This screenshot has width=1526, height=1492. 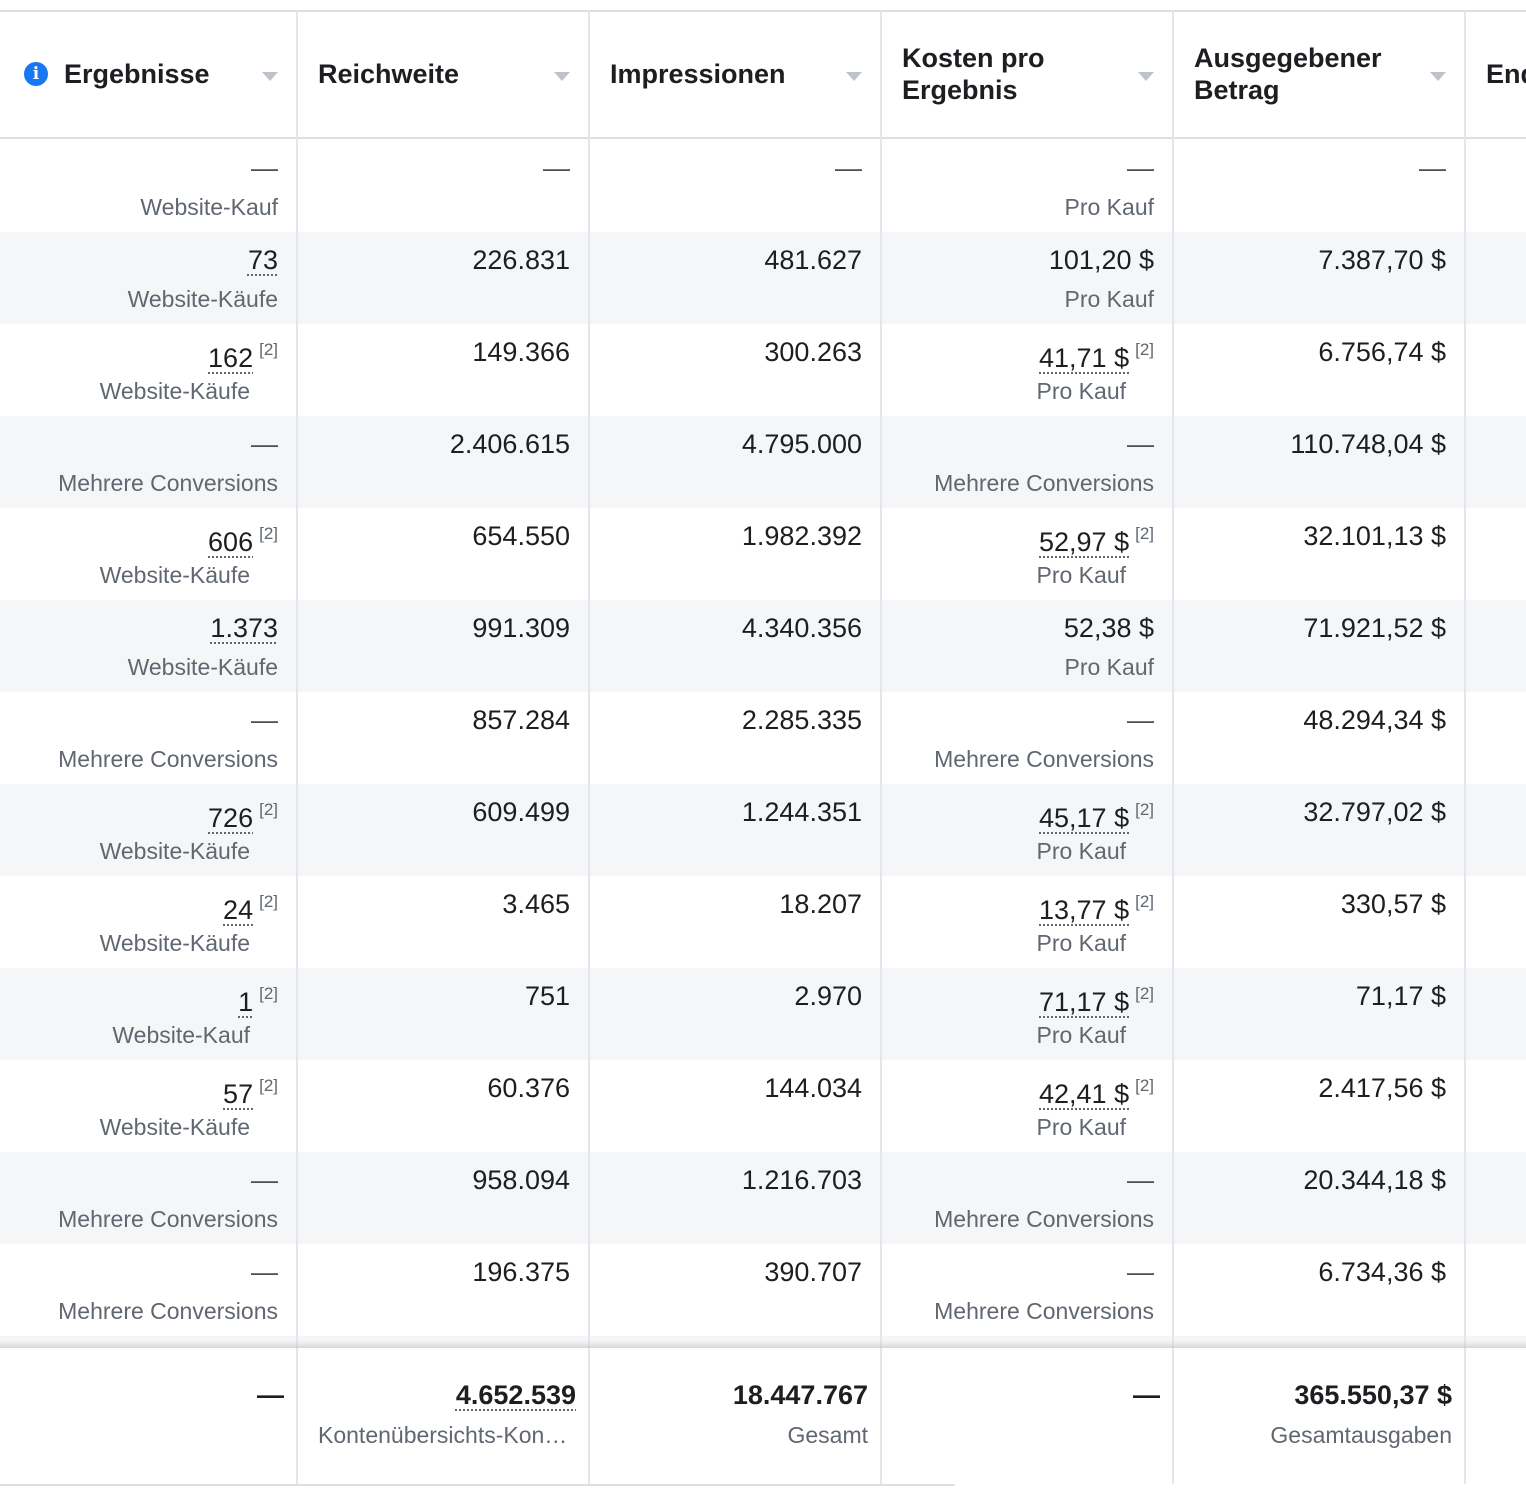 What do you see at coordinates (243, 539) in the screenshot?
I see `ergebnisse-value: 606 [2]` at bounding box center [243, 539].